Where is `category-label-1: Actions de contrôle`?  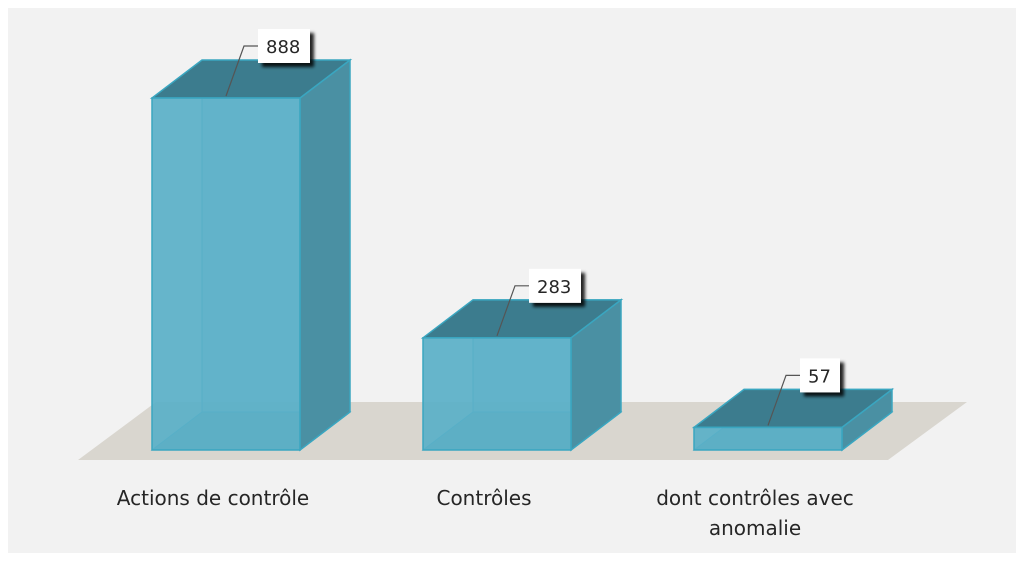 category-label-1: Actions de contrôle is located at coordinates (213, 498).